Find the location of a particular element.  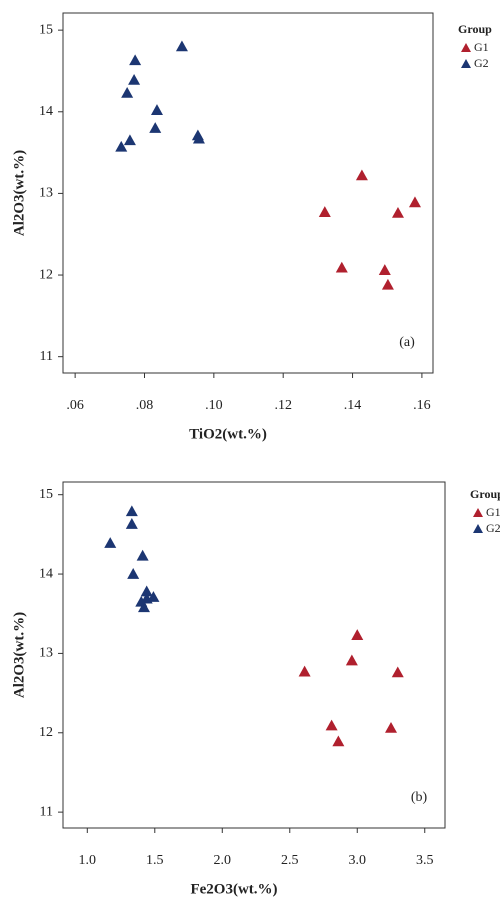

x-tick-label: 2.5 is located at coordinates (290, 860).